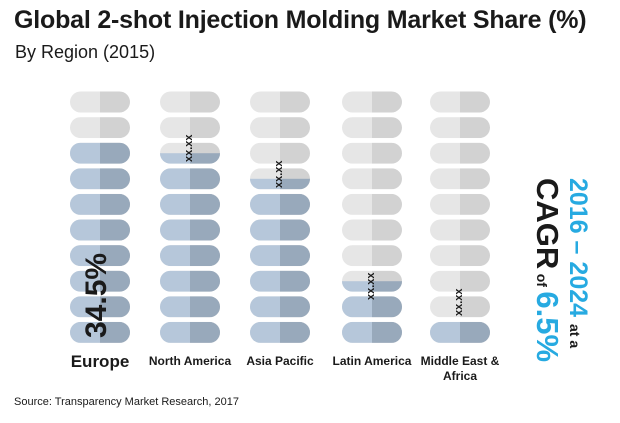 This screenshot has width=620, height=423. What do you see at coordinates (372, 217) in the screenshot?
I see `column-latin-america` at bounding box center [372, 217].